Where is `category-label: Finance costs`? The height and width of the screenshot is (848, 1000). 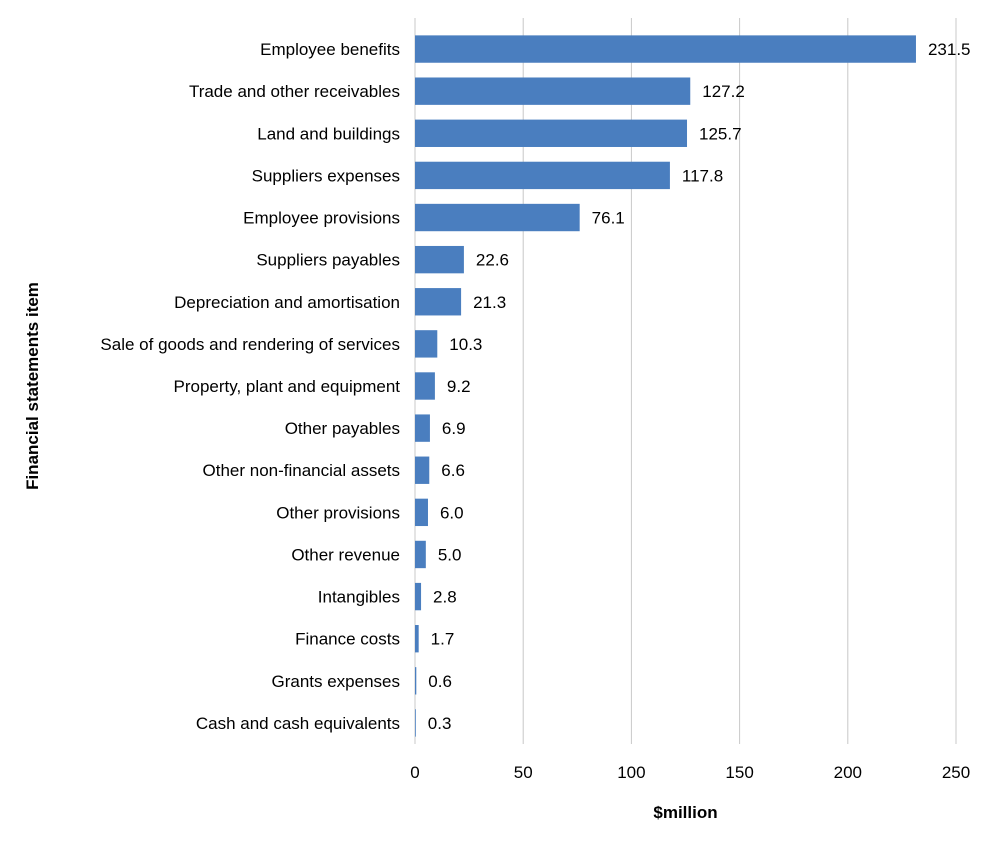 category-label: Finance costs is located at coordinates (347, 639).